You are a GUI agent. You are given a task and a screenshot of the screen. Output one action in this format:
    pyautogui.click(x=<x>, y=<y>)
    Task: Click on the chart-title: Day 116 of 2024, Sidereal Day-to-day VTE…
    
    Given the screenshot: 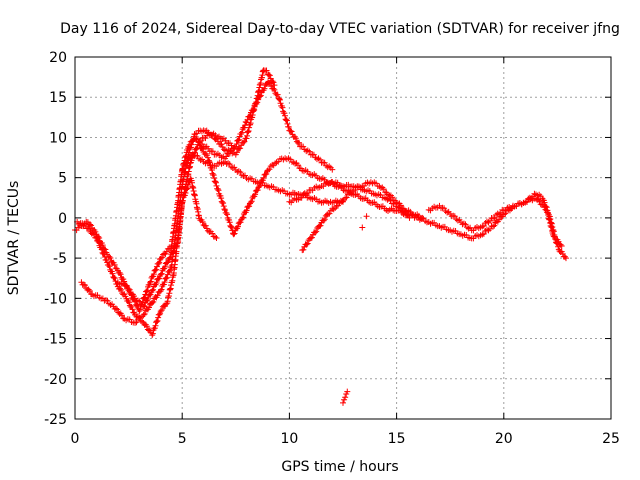 What is the action you would take?
    pyautogui.click(x=340, y=29)
    